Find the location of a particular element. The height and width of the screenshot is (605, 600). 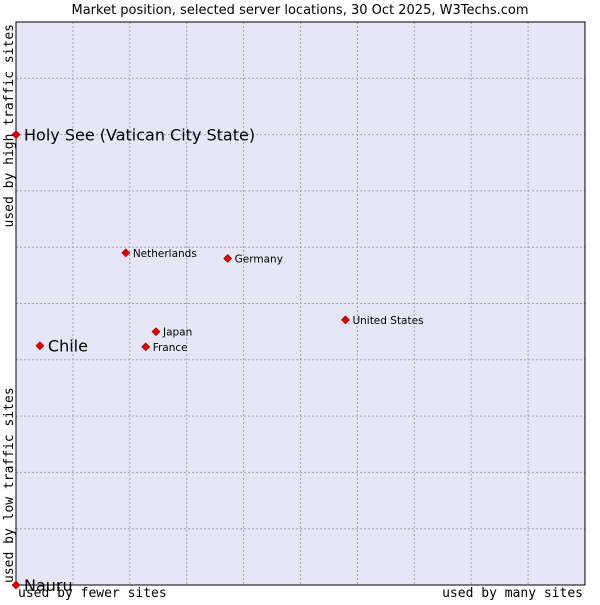

point-label-france: France is located at coordinates (170, 348).